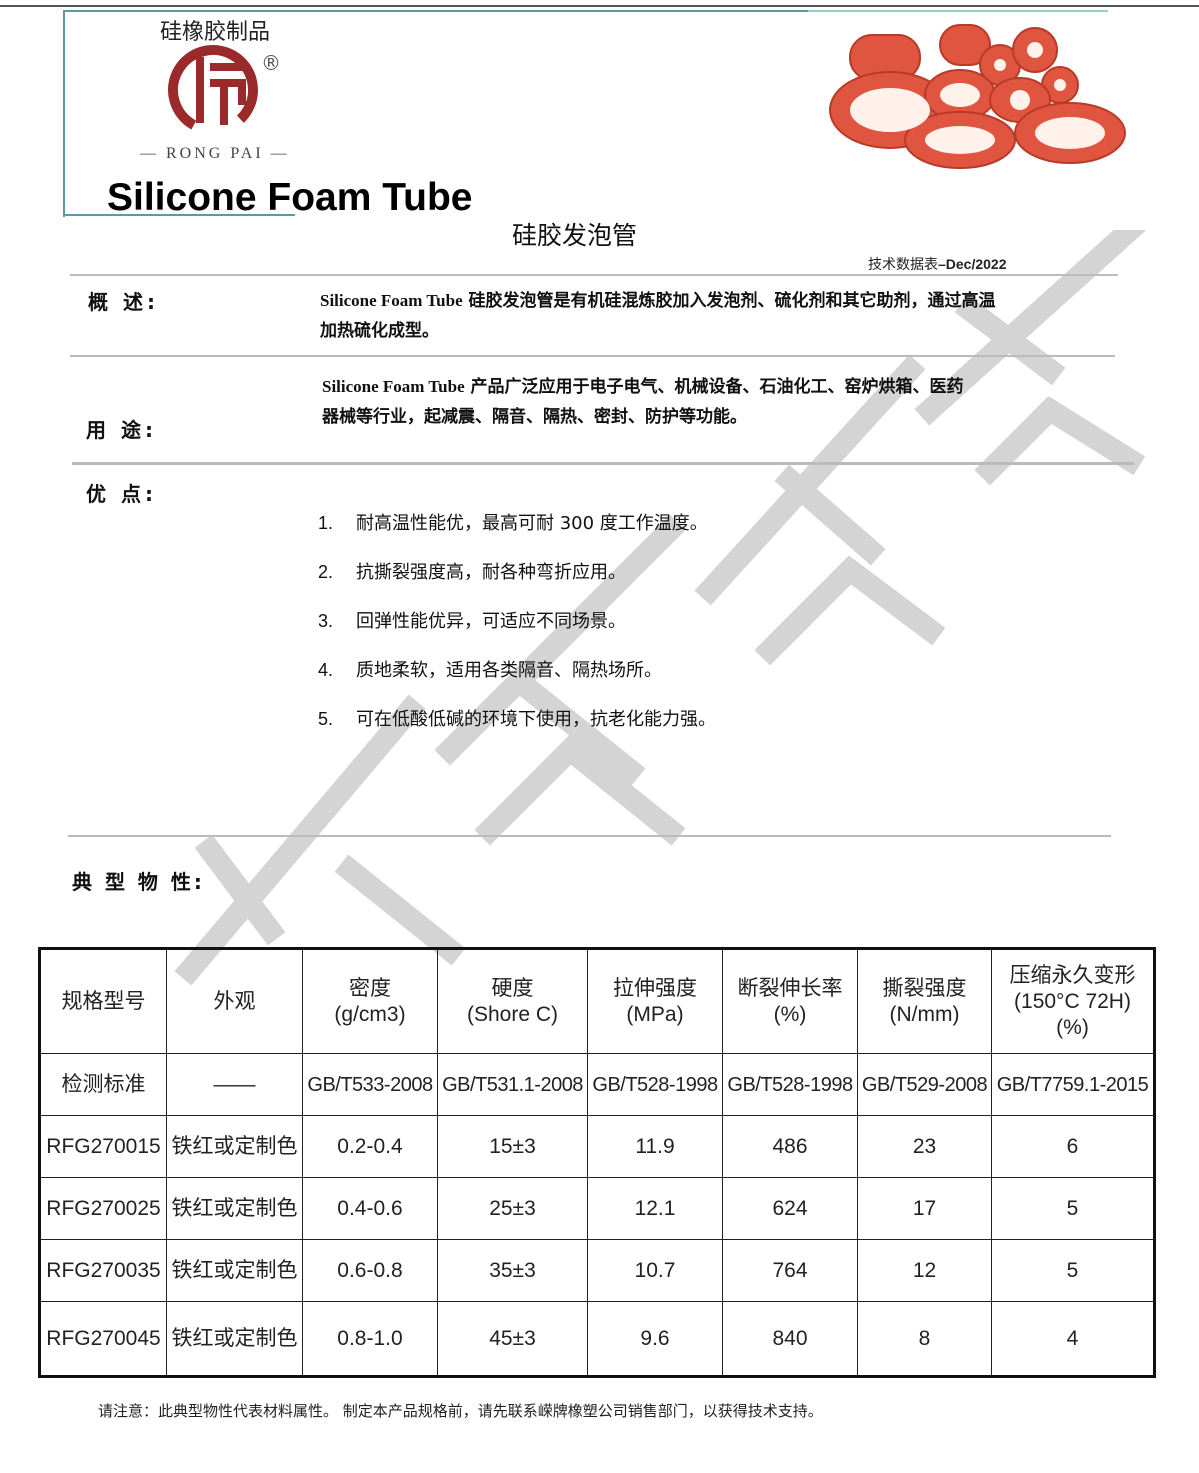 The width and height of the screenshot is (1199, 1473). I want to click on column-header: 断裂伸长率 (%), so click(790, 1001).